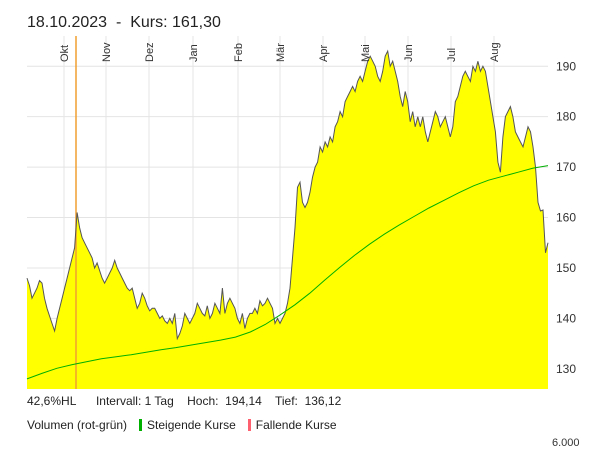 This screenshot has height=452, width=601. What do you see at coordinates (150, 52) in the screenshot?
I see `x-tick-label: Dez` at bounding box center [150, 52].